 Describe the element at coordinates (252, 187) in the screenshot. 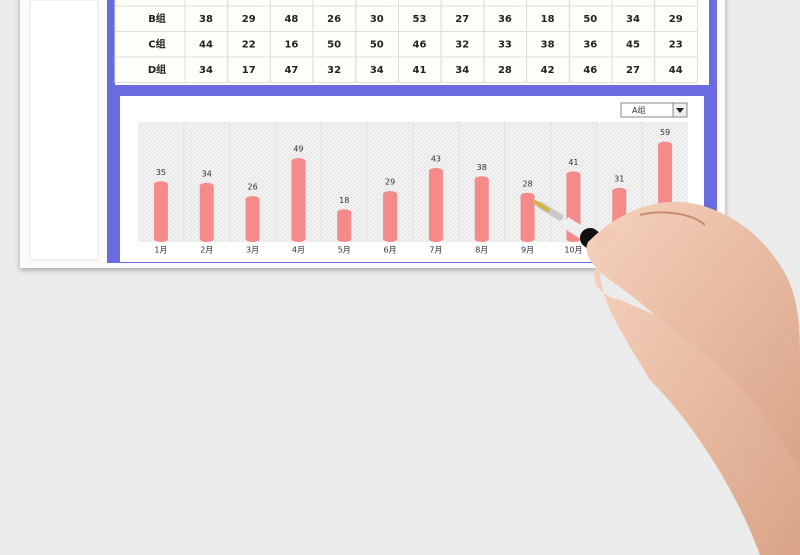

I see `value-label: 26` at that location.